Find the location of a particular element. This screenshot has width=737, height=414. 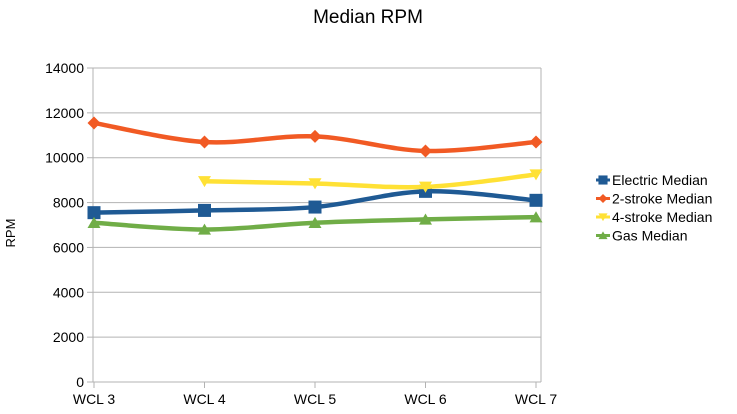

y-tick-label: 2000 is located at coordinates (68, 337).